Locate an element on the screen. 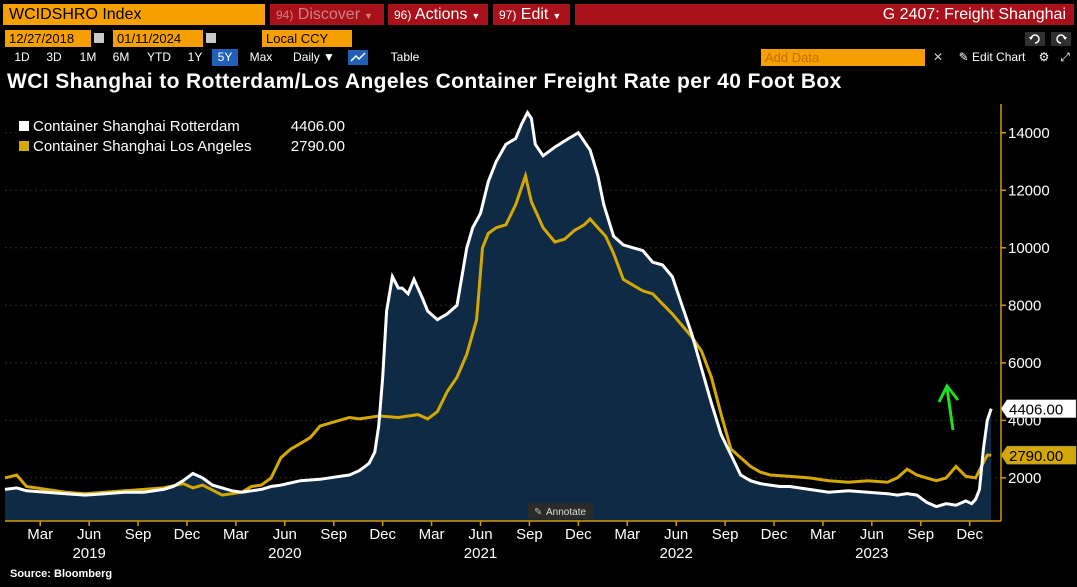 The image size is (1077, 587). currency-select: Local CCY is located at coordinates (307, 38).